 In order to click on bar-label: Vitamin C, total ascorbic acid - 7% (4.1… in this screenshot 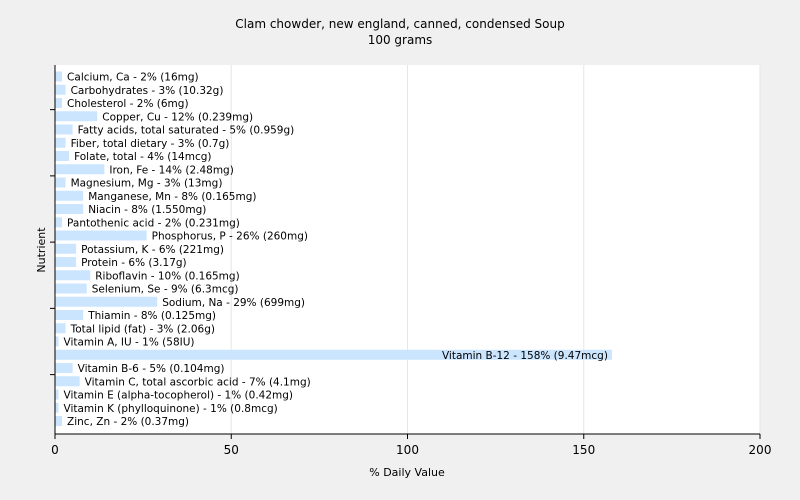, I will do `click(198, 382)`.